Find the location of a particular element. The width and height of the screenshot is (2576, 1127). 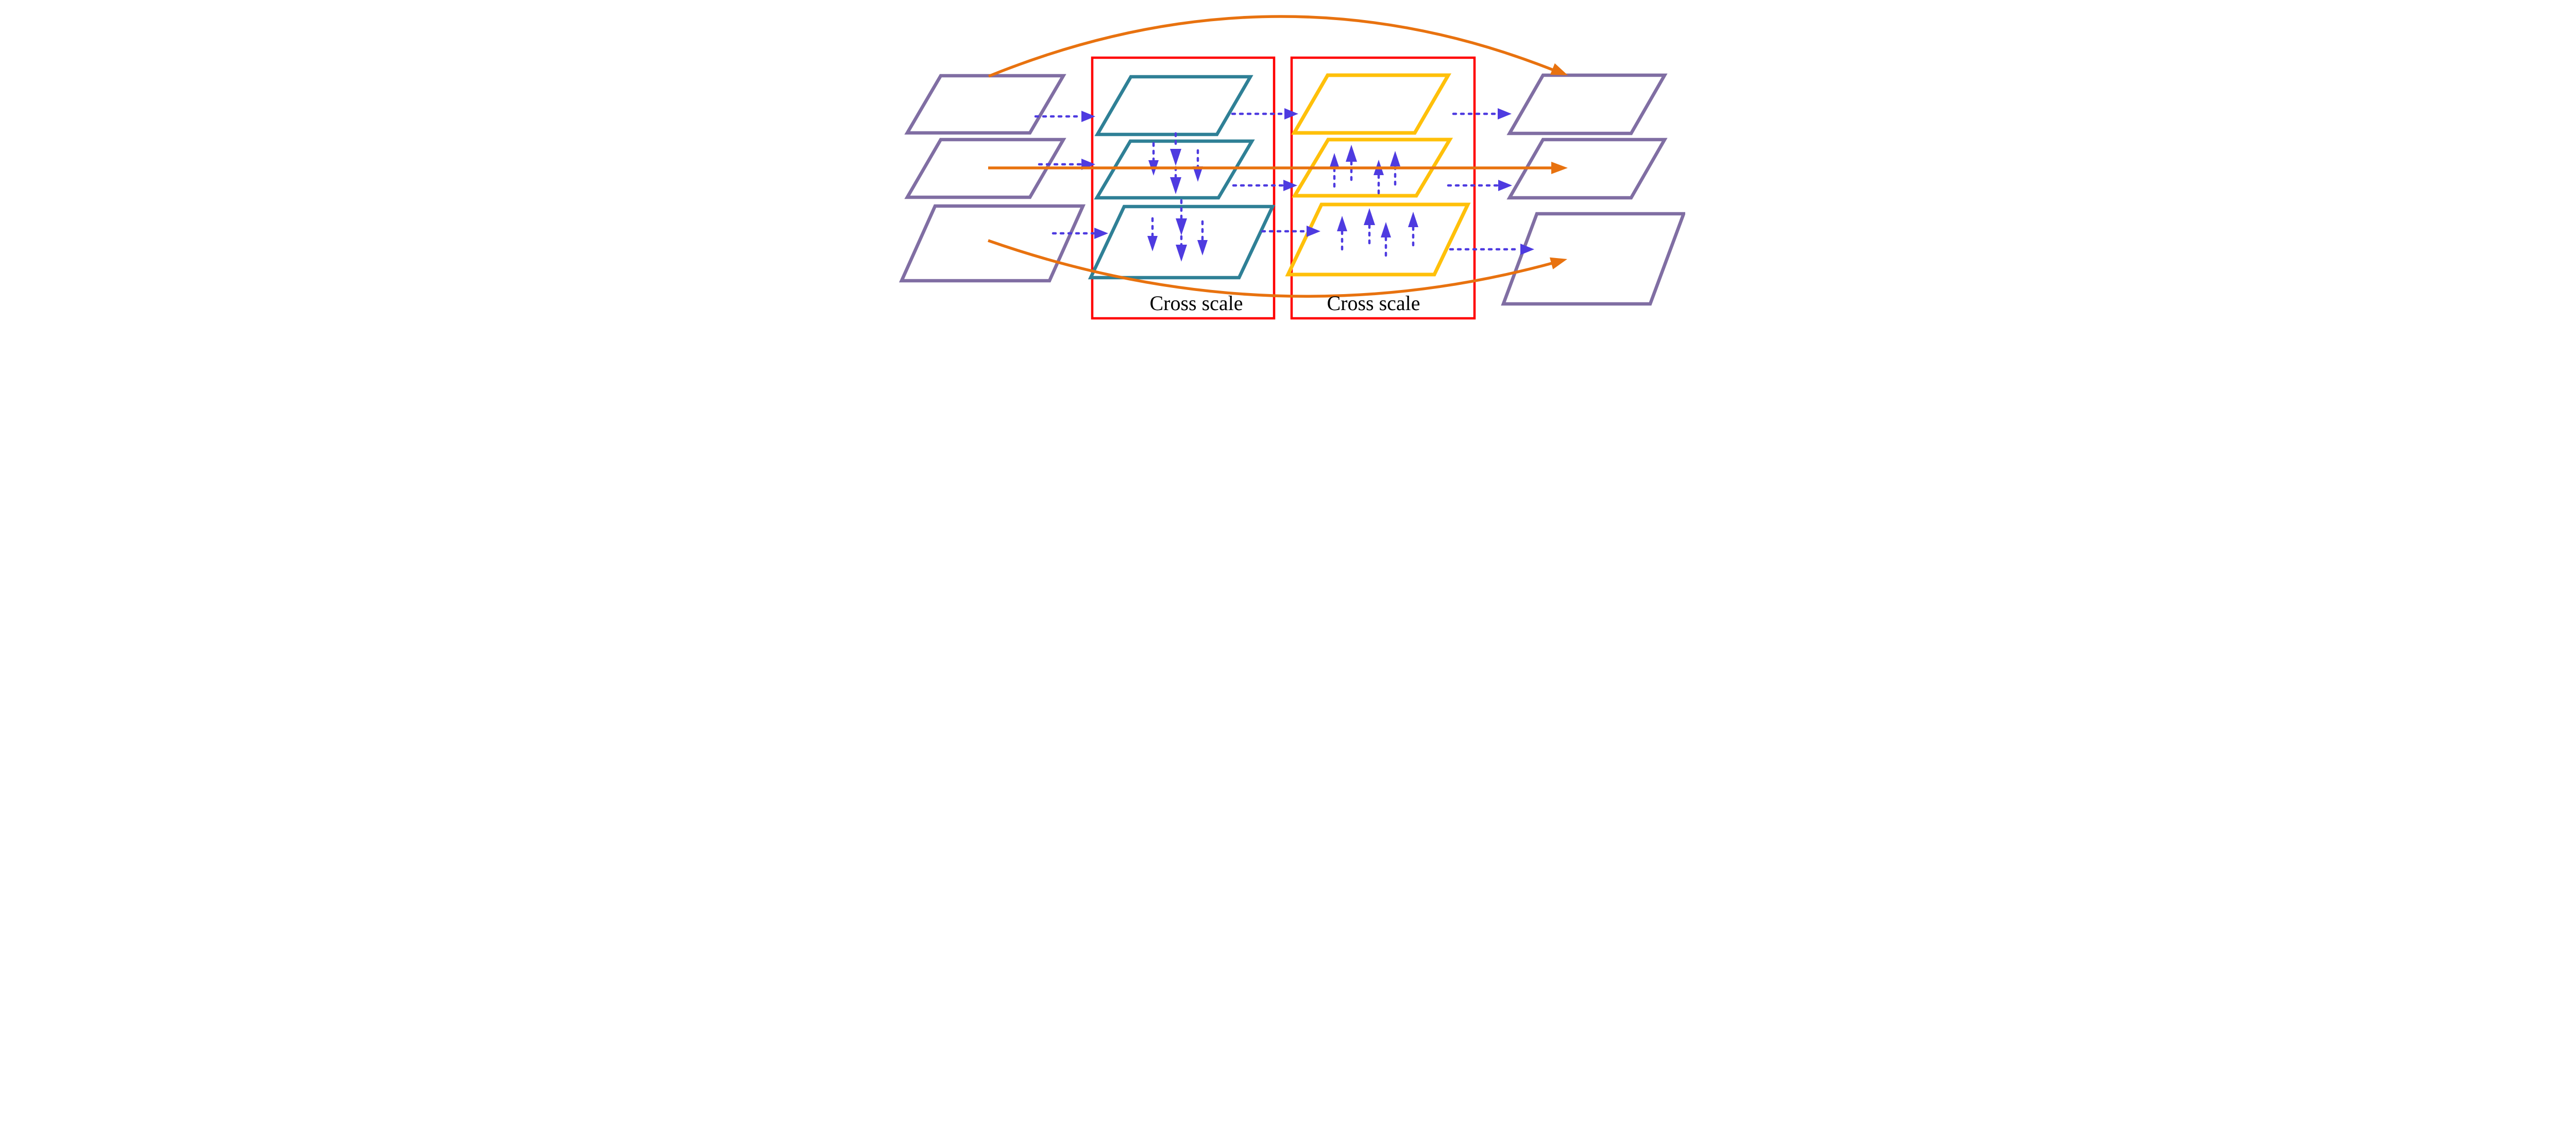

module1-to-module2-arrow-row2 is located at coordinates (1264, 185).